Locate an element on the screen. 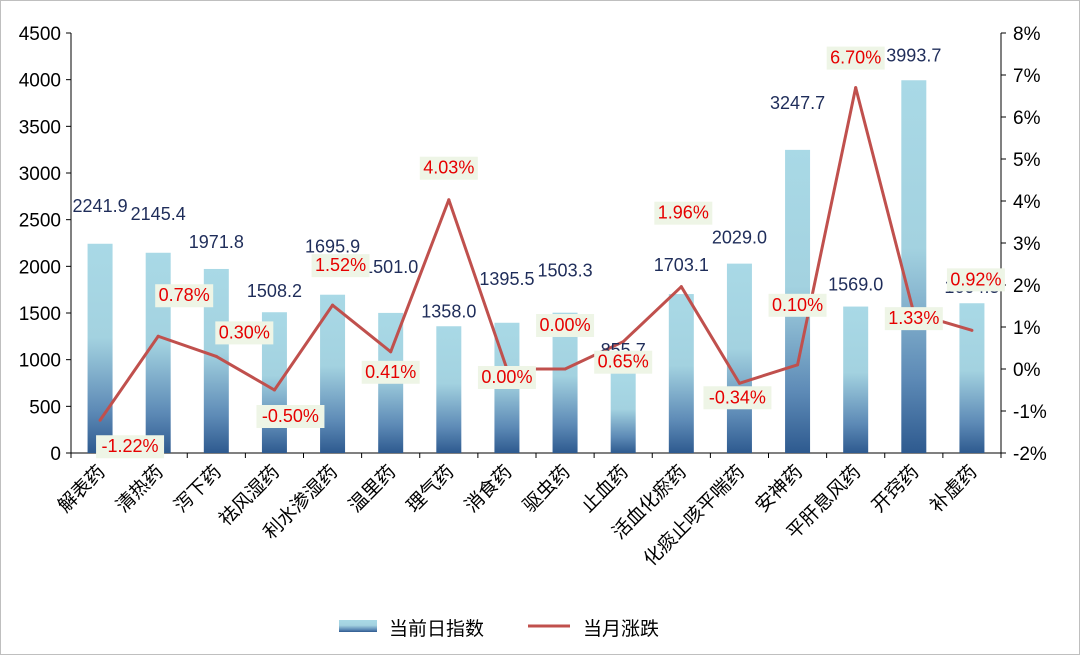  left-tick-label: 4000 is located at coordinates (40, 81).